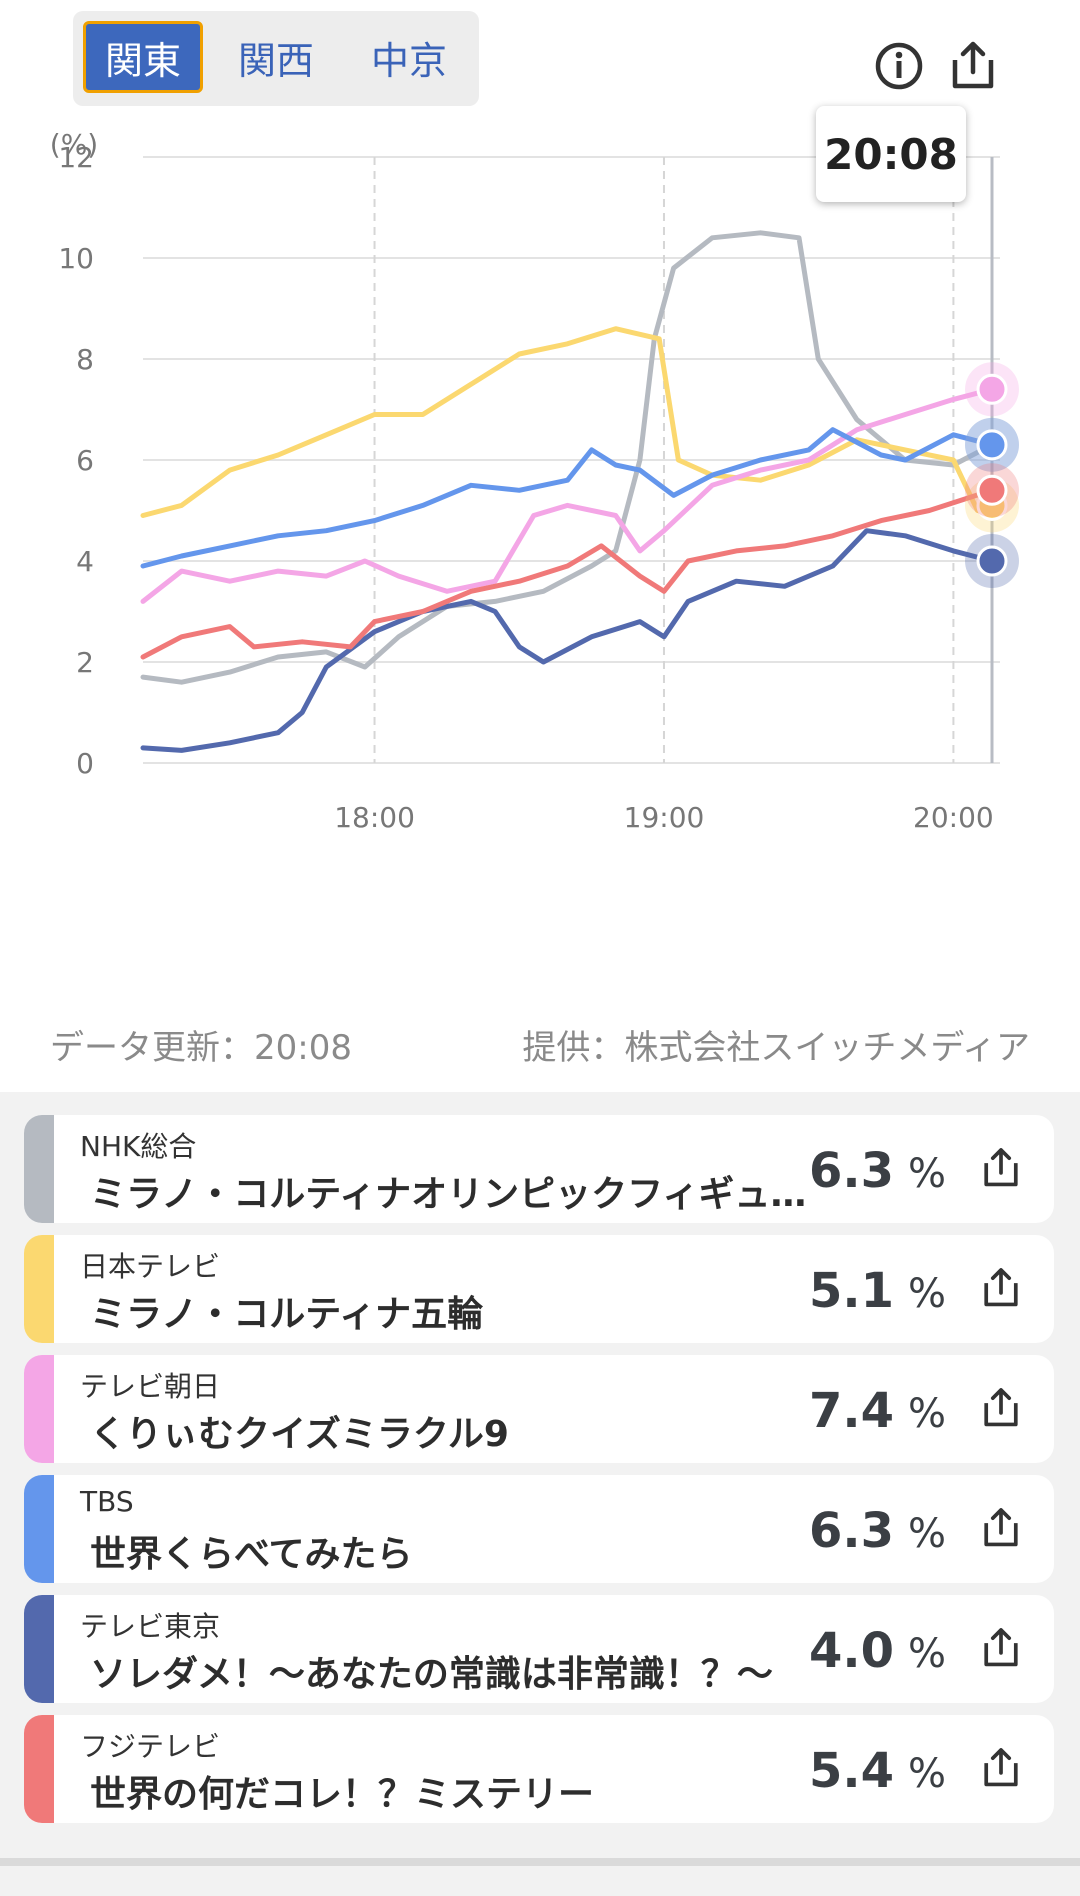  Describe the element at coordinates (251, 1554) in the screenshot. I see `program-title: 世界くらべてみたら` at that location.